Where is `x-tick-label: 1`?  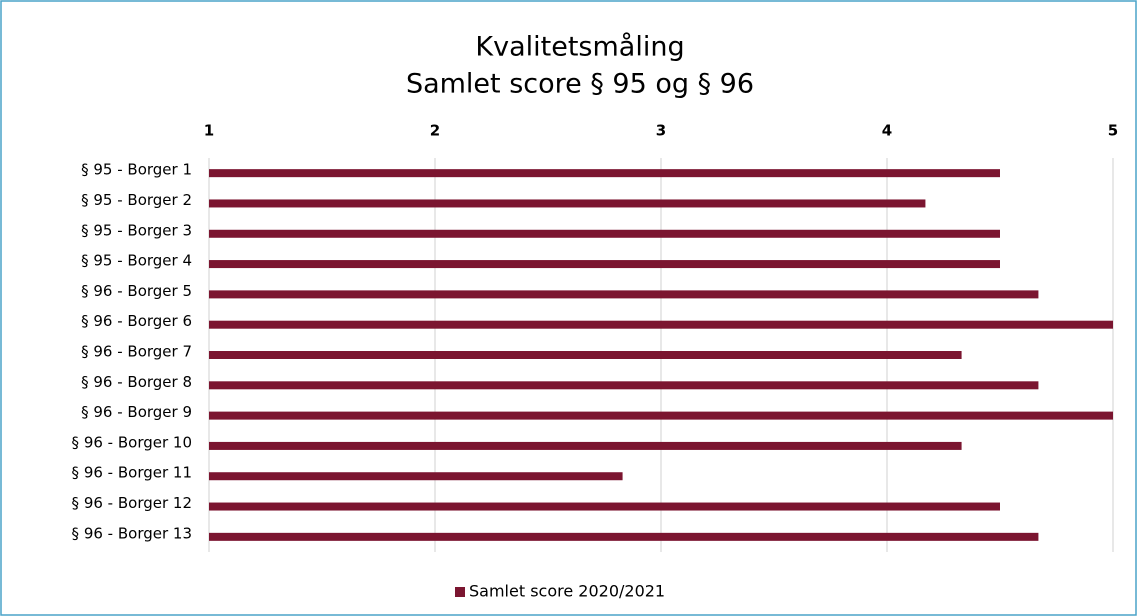
x-tick-label: 1 is located at coordinates (209, 131).